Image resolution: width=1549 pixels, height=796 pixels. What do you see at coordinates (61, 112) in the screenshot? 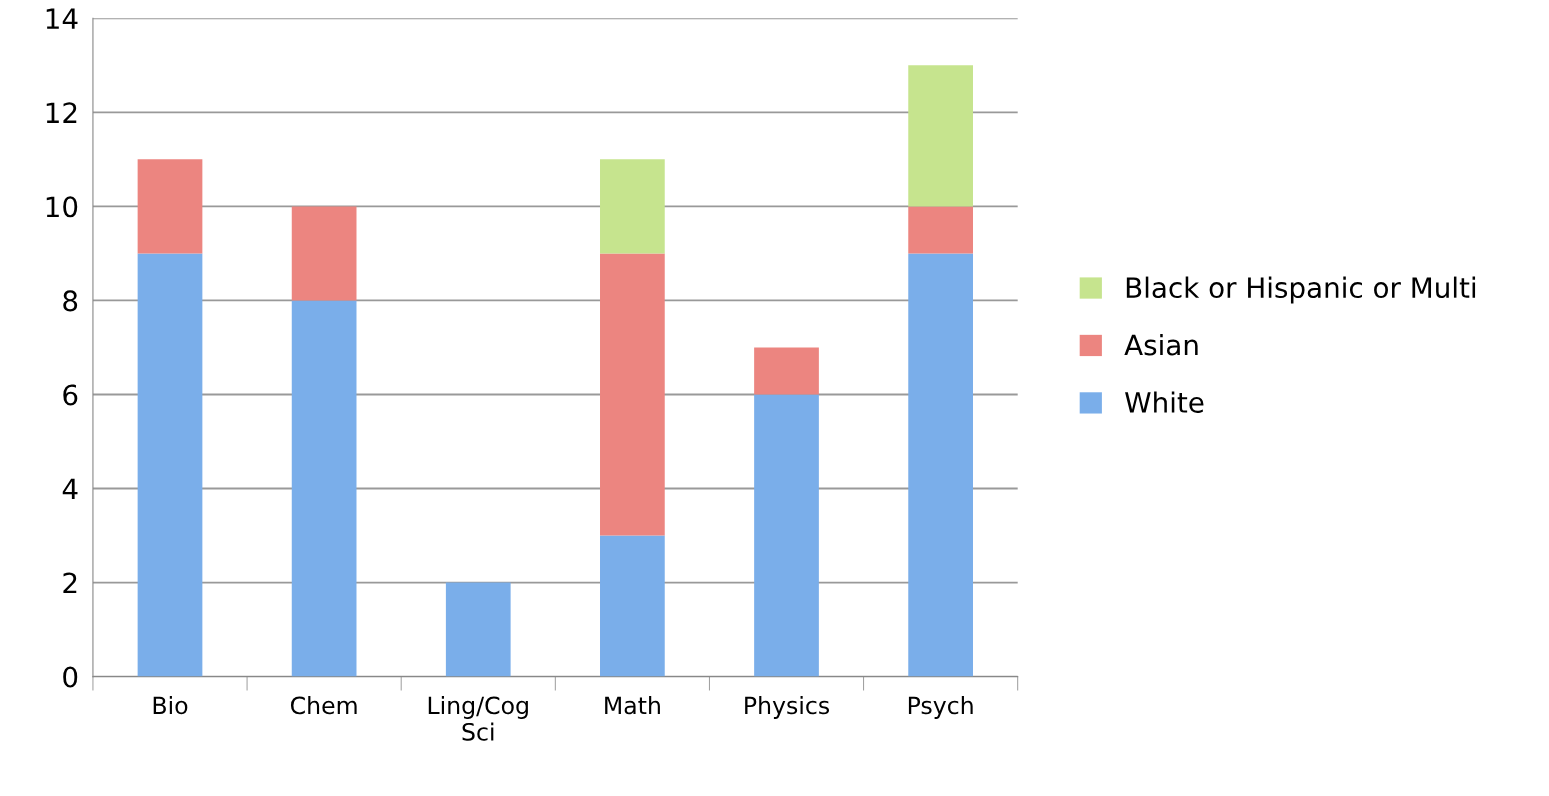
I see `y-tick-label: 12` at bounding box center [61, 112].